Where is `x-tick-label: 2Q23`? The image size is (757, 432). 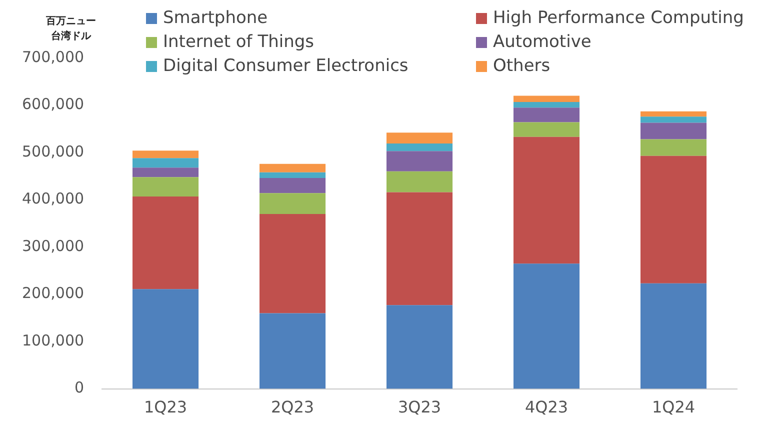
x-tick-label: 2Q23 is located at coordinates (292, 407).